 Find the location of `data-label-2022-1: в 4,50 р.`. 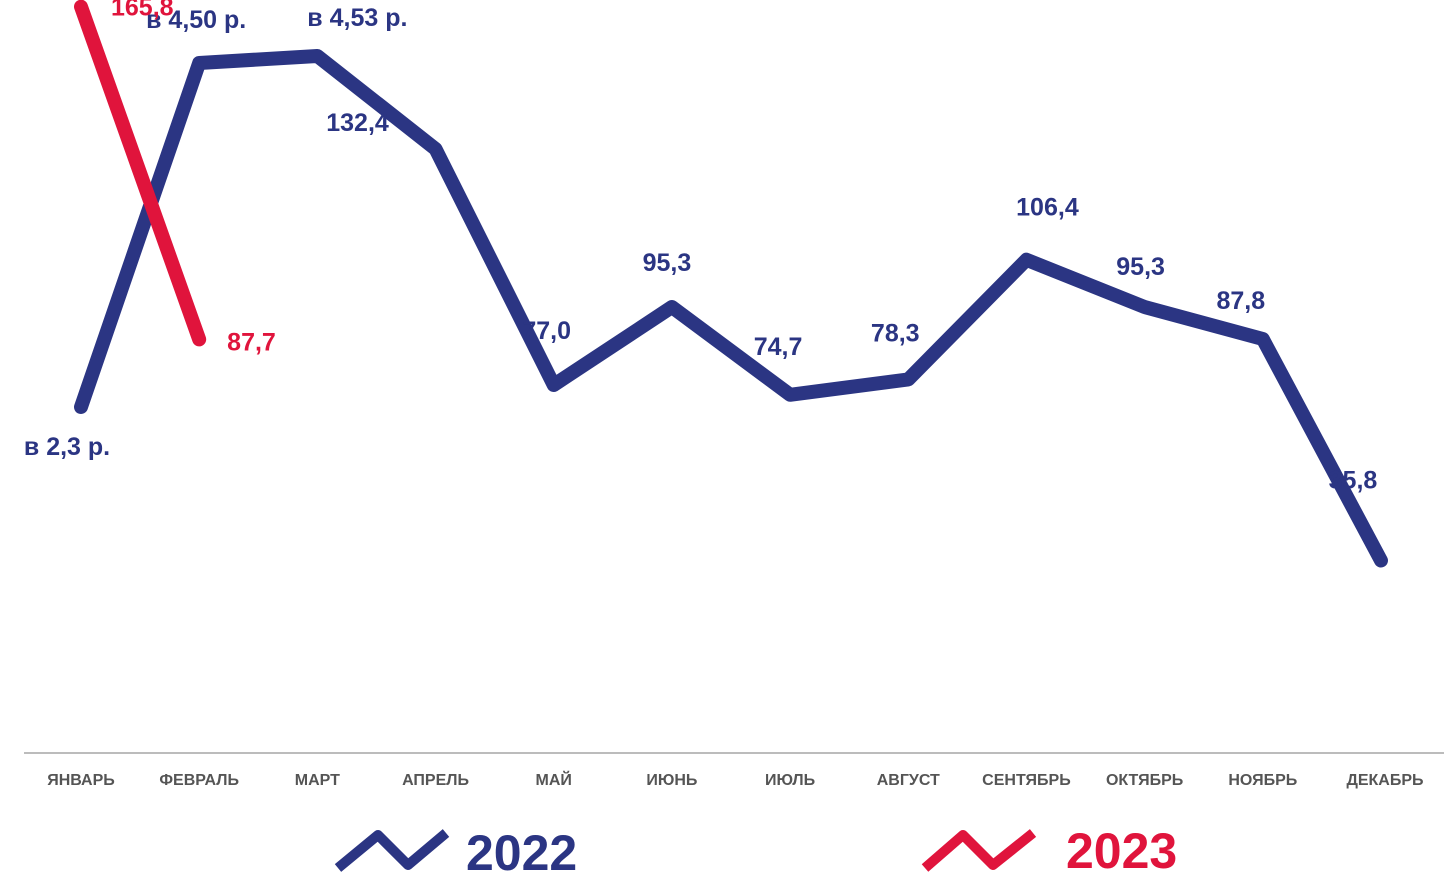

data-label-2022-1: в 4,50 р. is located at coordinates (196, 20).